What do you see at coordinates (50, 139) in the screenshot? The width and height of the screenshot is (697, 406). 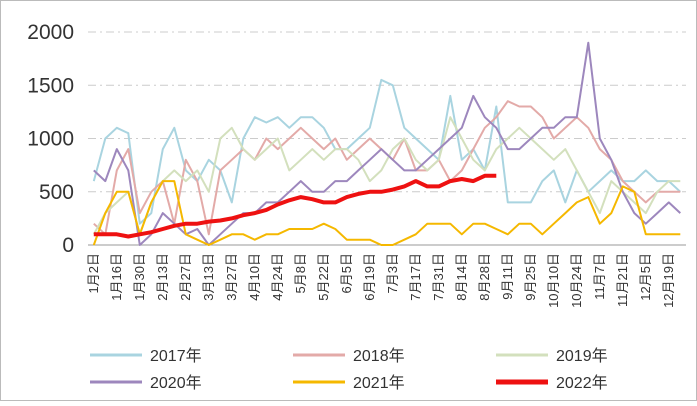 I see `y-tick-label: 1000` at bounding box center [50, 139].